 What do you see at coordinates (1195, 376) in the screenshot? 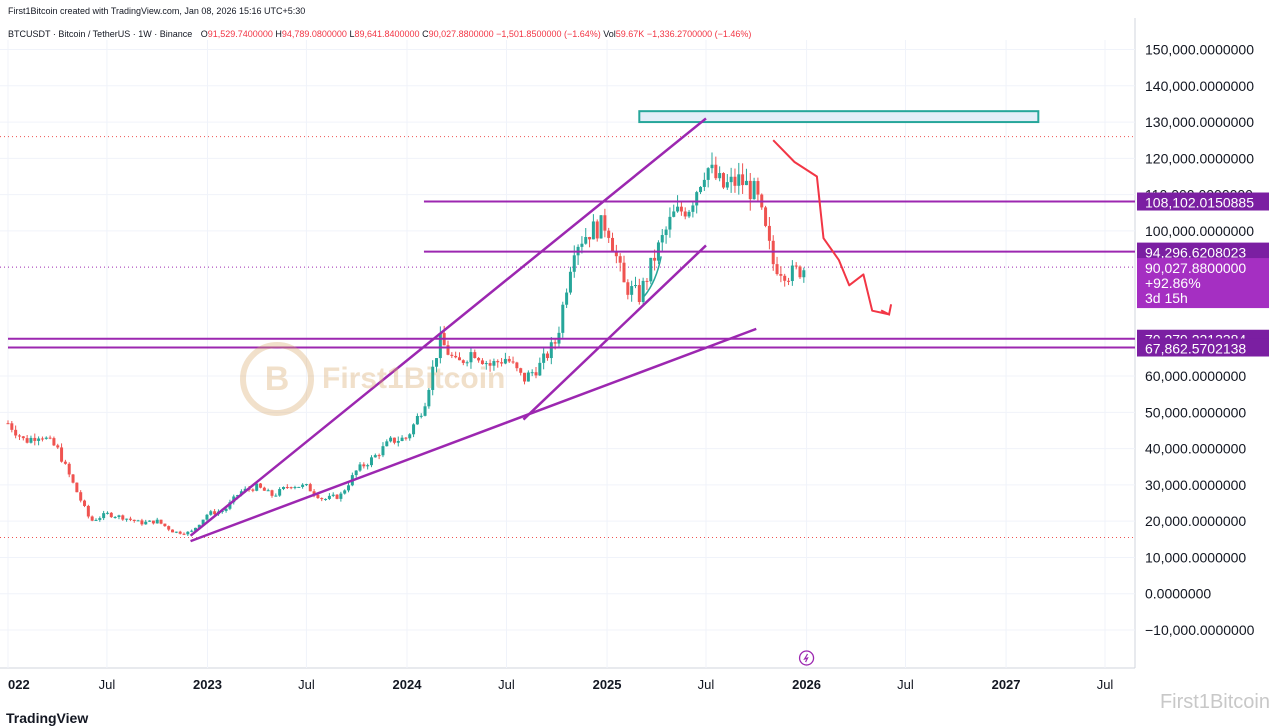
I see `y-tick-label: 60,000.0000000` at bounding box center [1195, 376].